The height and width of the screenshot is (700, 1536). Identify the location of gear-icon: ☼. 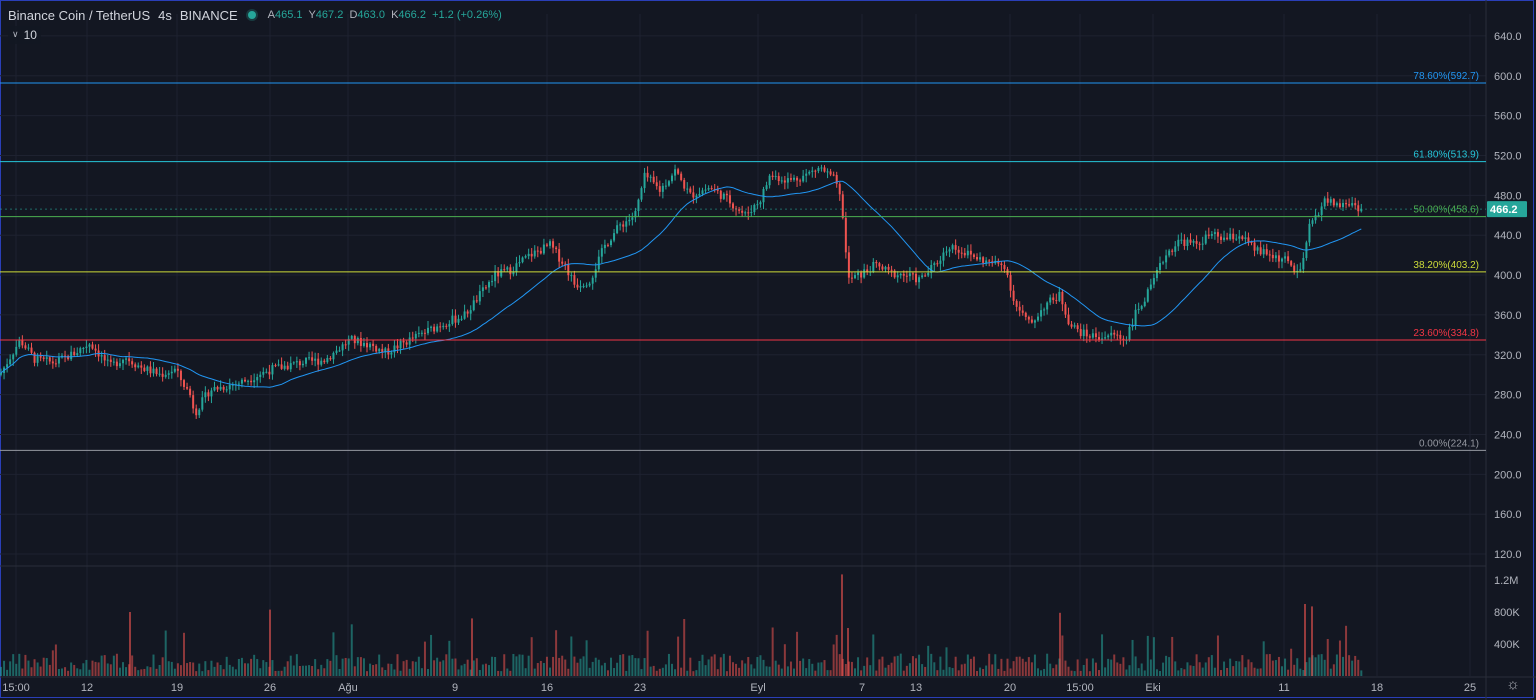
(1513, 684).